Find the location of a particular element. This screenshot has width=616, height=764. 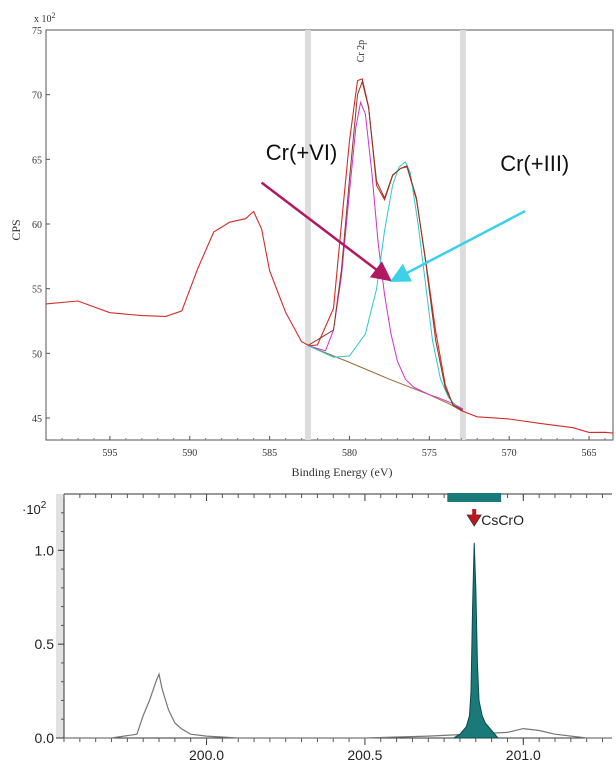

ms-marker-arrow-icon is located at coordinates (474, 520).